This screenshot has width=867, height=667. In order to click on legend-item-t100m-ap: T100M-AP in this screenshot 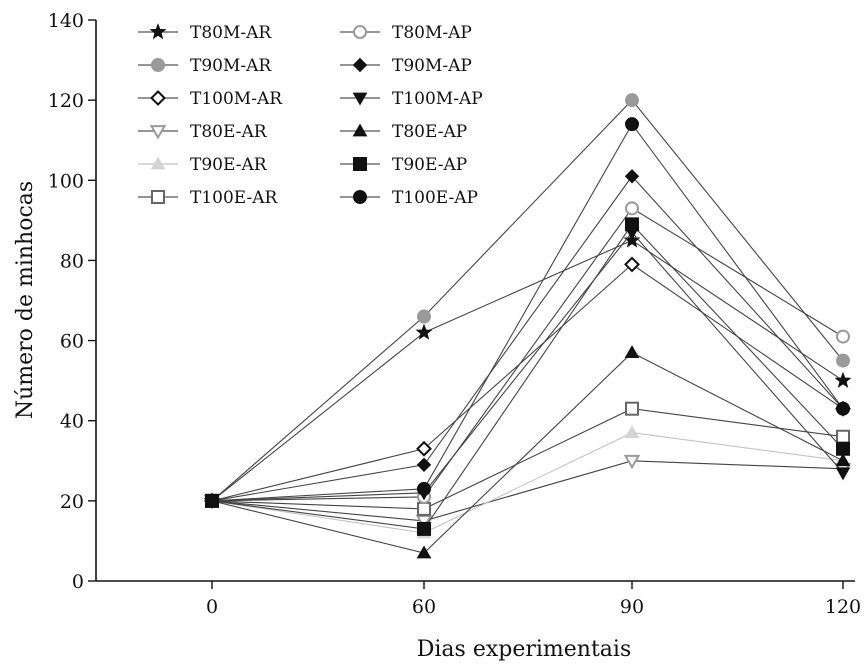, I will do `click(411, 99)`.